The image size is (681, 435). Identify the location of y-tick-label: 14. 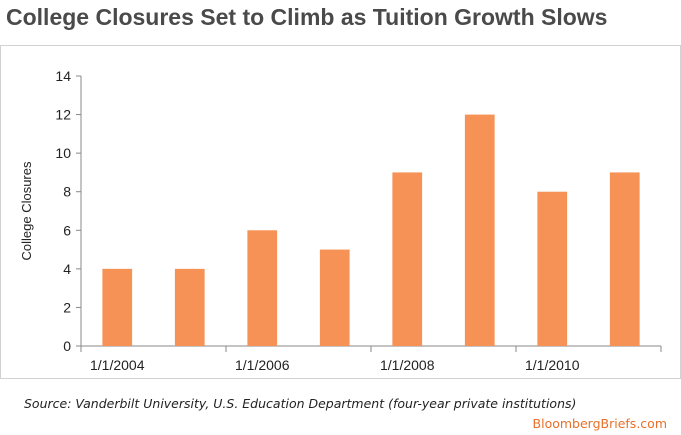
(63, 76).